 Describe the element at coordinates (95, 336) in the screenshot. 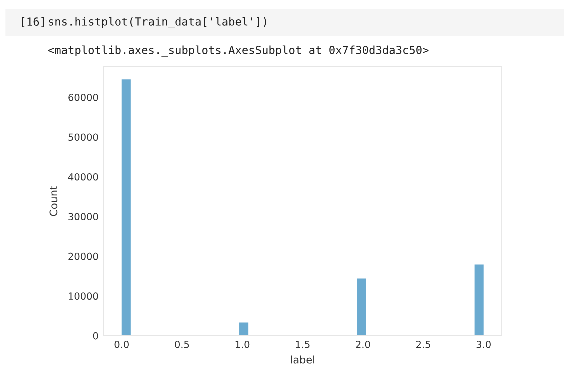

I see `y-tick-label: 0` at that location.